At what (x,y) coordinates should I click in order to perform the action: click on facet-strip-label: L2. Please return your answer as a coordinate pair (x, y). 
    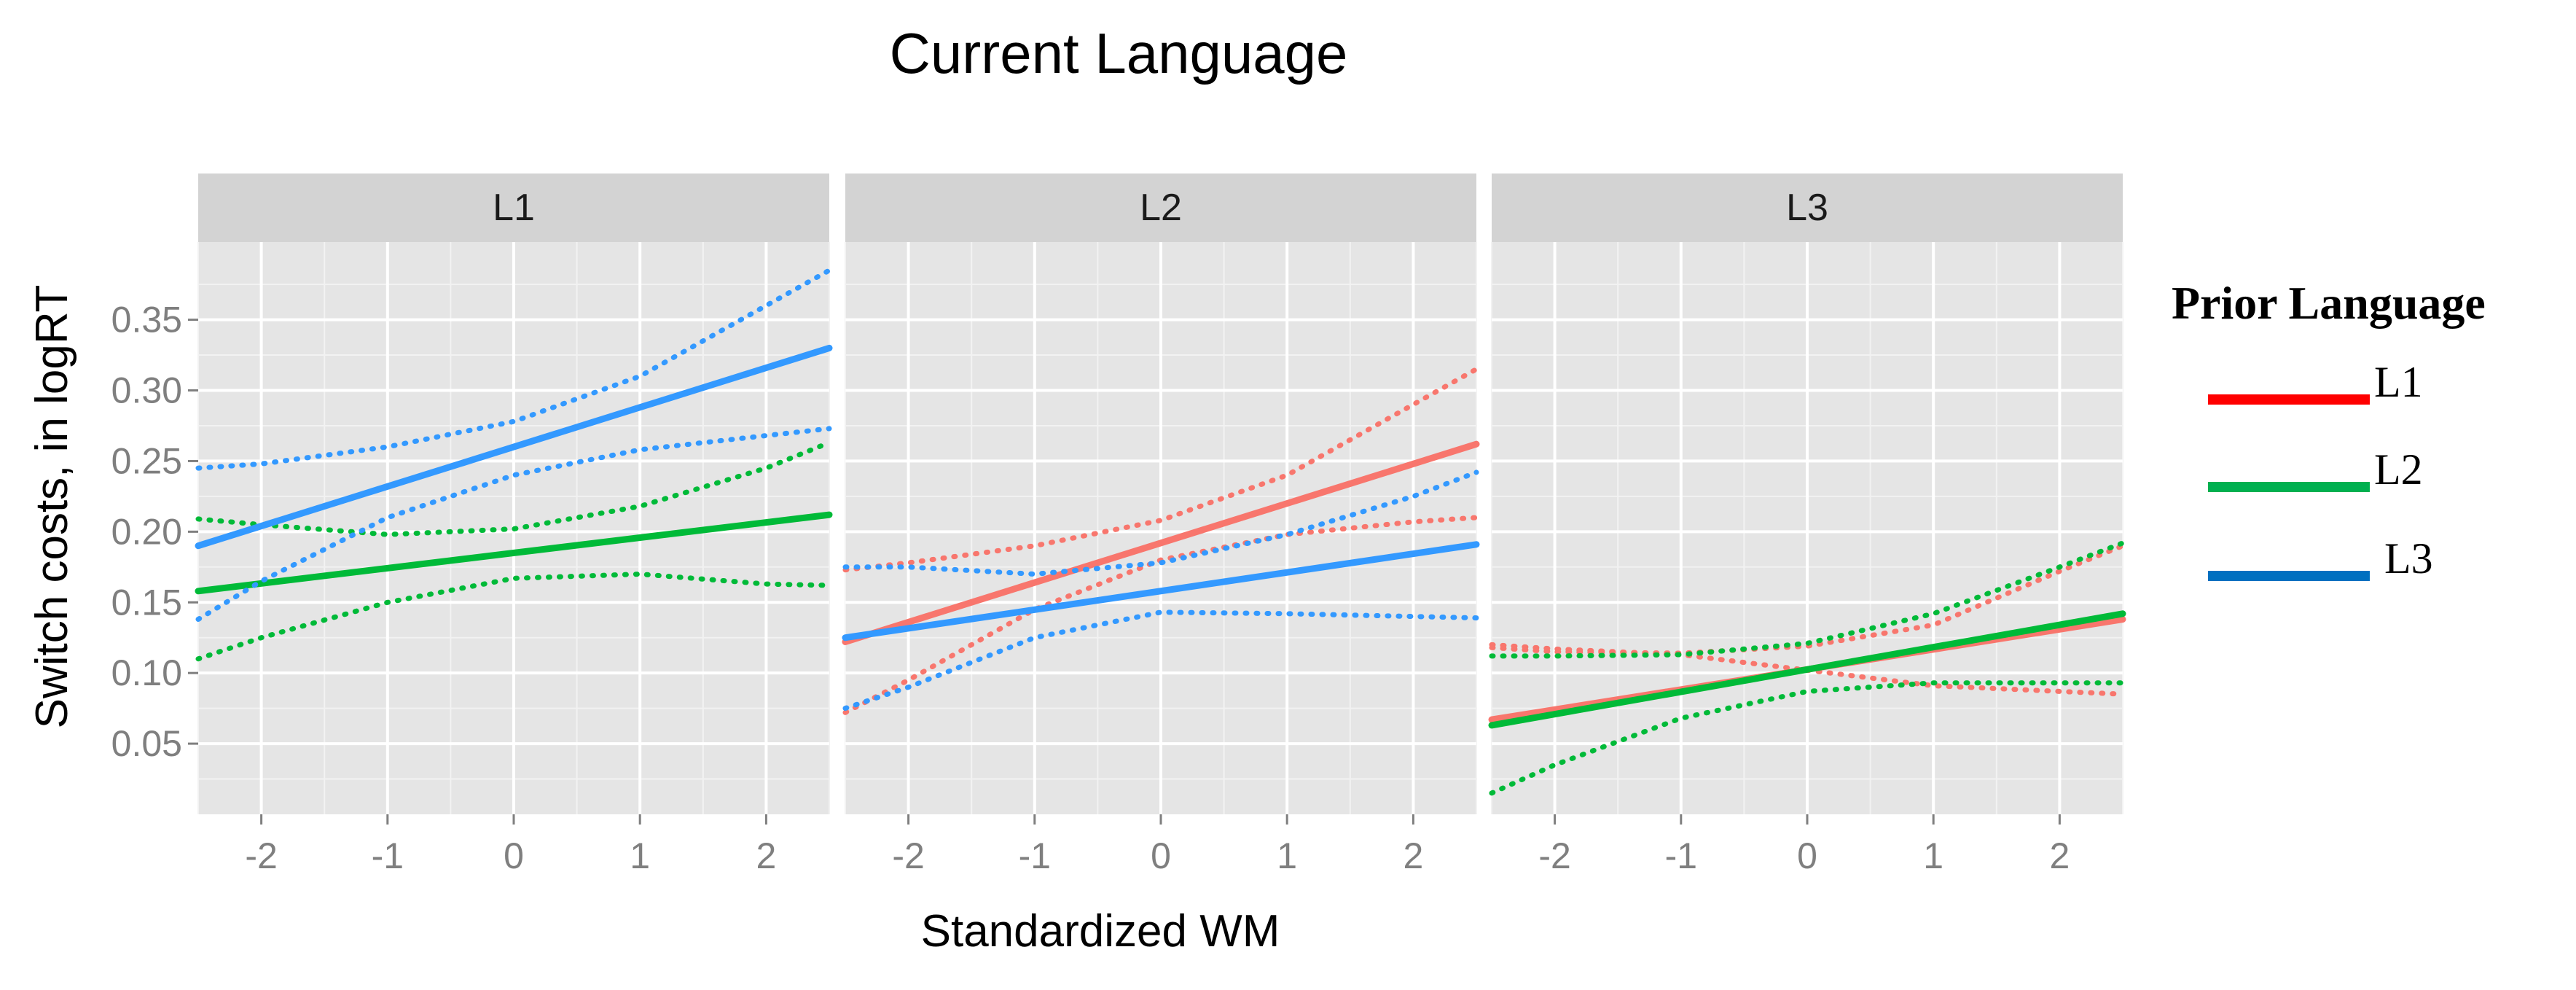
    Looking at the image, I should click on (1161, 208).